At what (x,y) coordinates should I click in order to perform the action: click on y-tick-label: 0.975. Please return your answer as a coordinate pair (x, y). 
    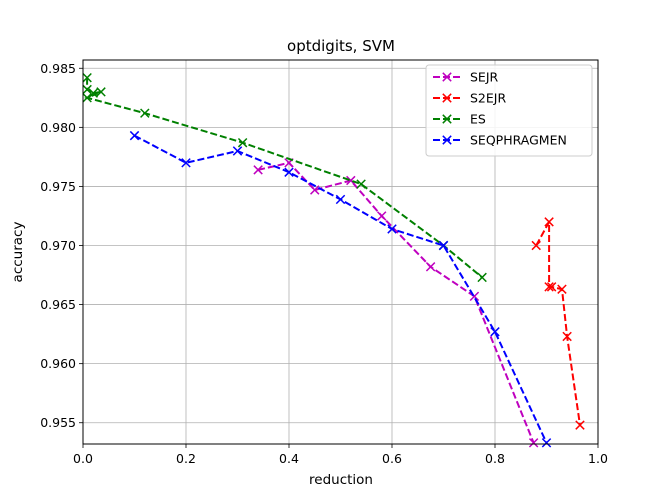
    Looking at the image, I should click on (58, 186).